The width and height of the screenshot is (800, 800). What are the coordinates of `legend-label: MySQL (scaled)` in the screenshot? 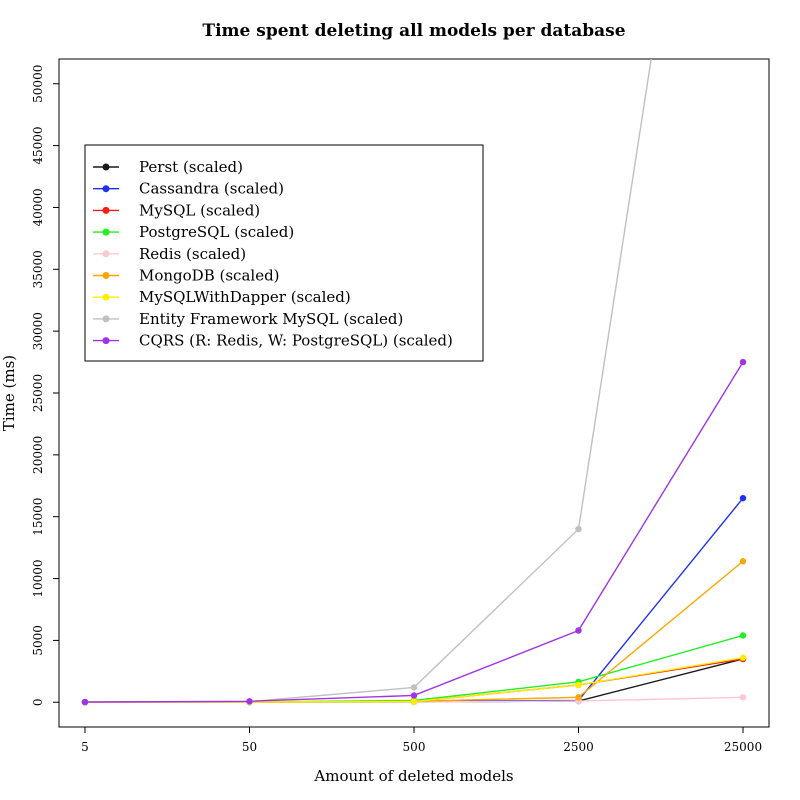 It's located at (199, 210).